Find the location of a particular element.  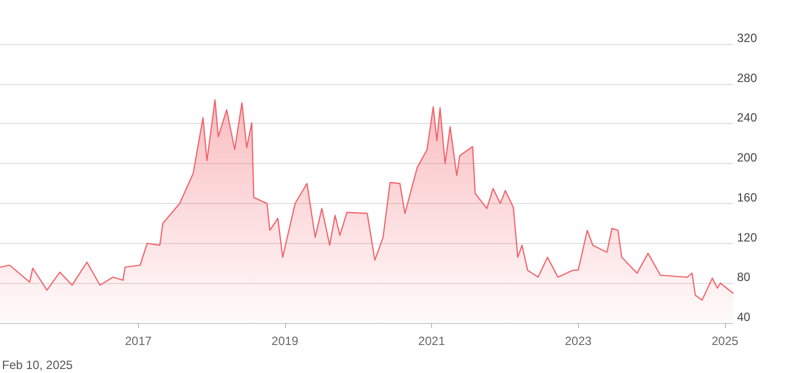

x-tick-label: 2019 is located at coordinates (285, 341).